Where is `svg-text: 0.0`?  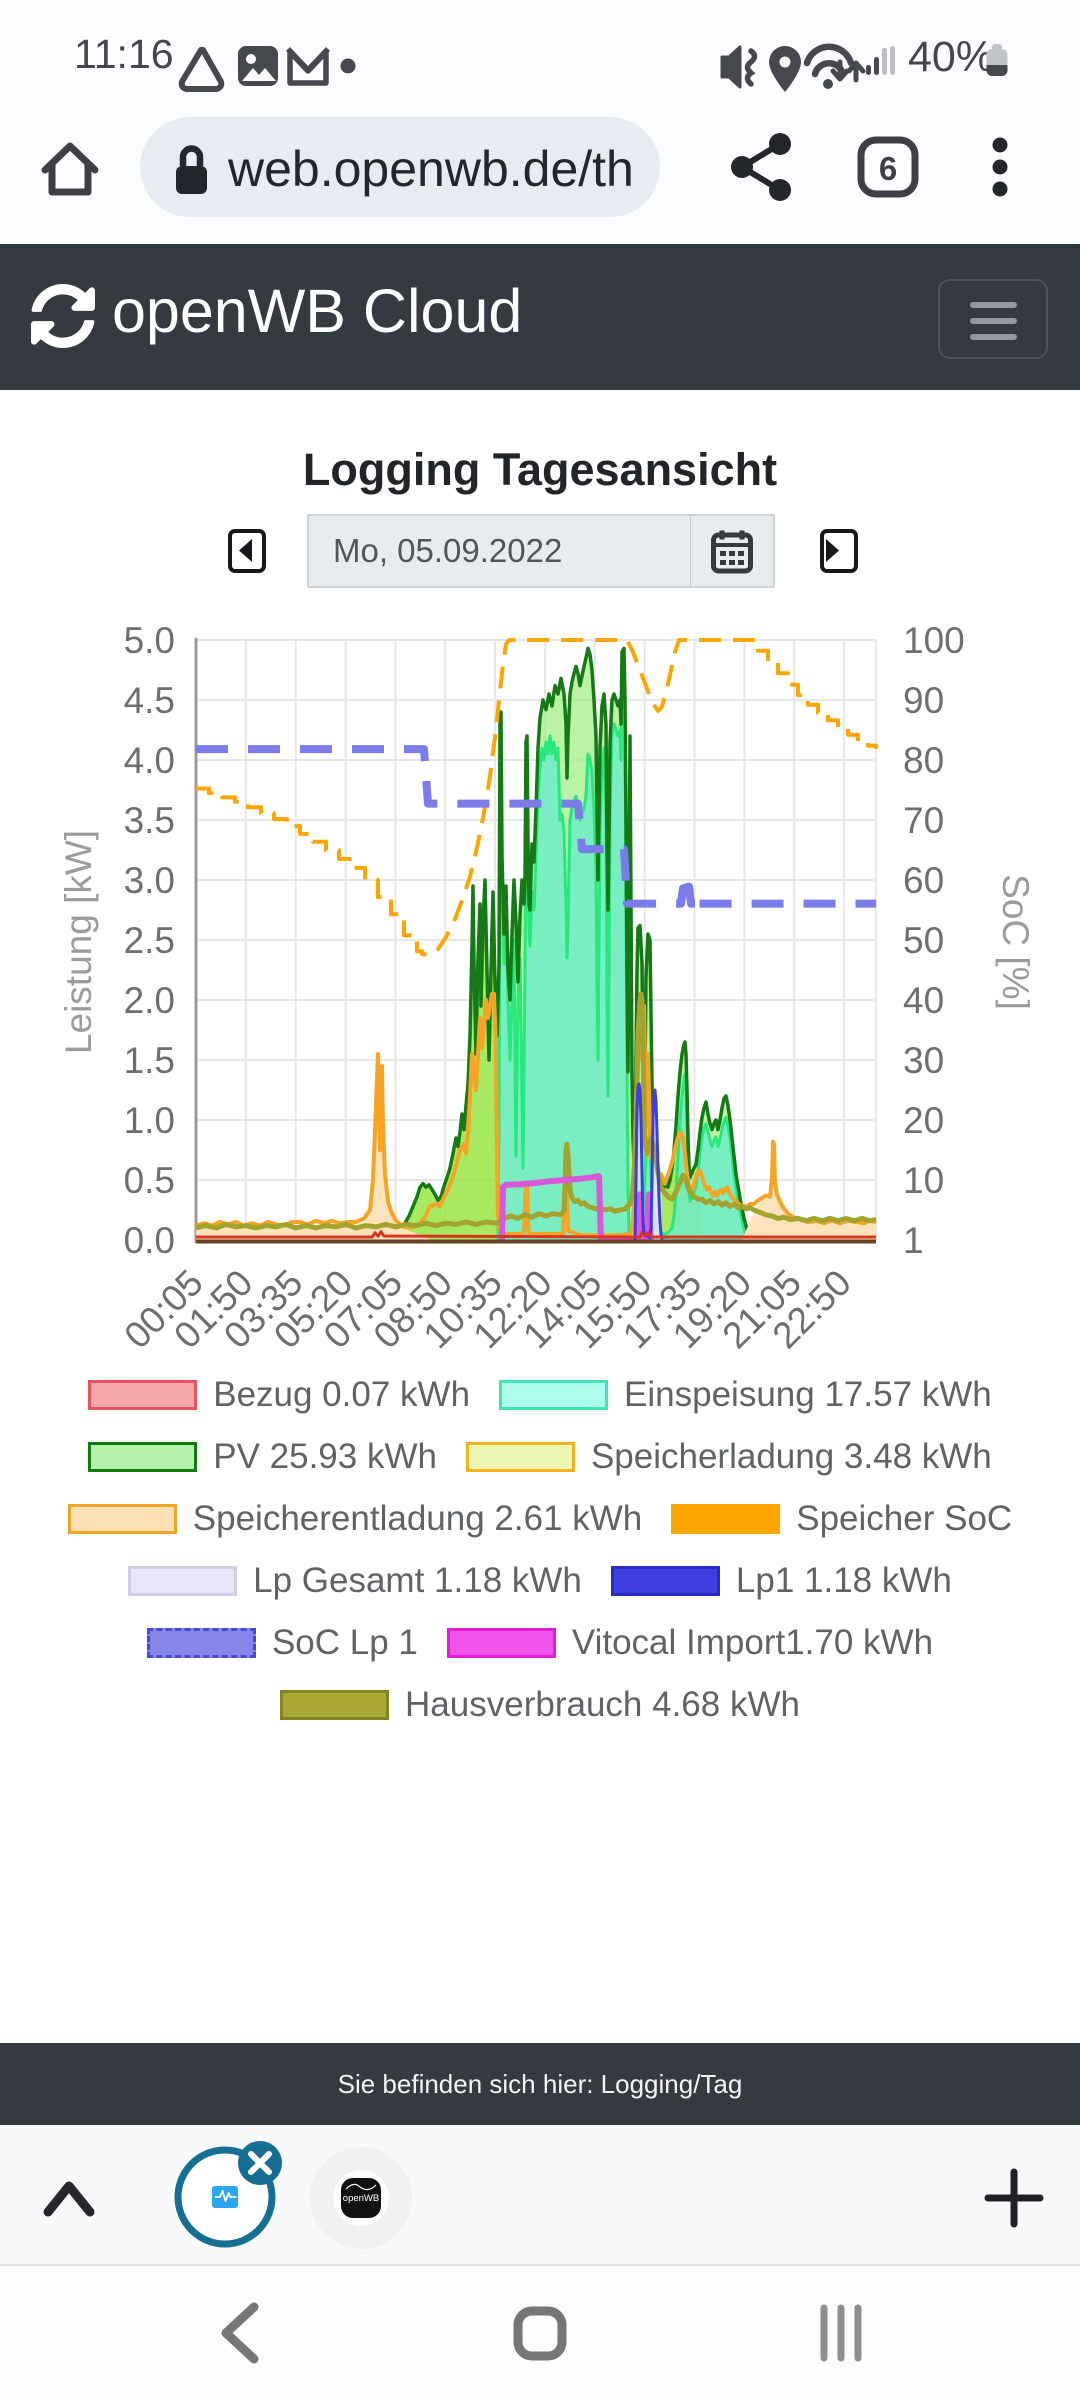 svg-text: 0.0 is located at coordinates (149, 1240).